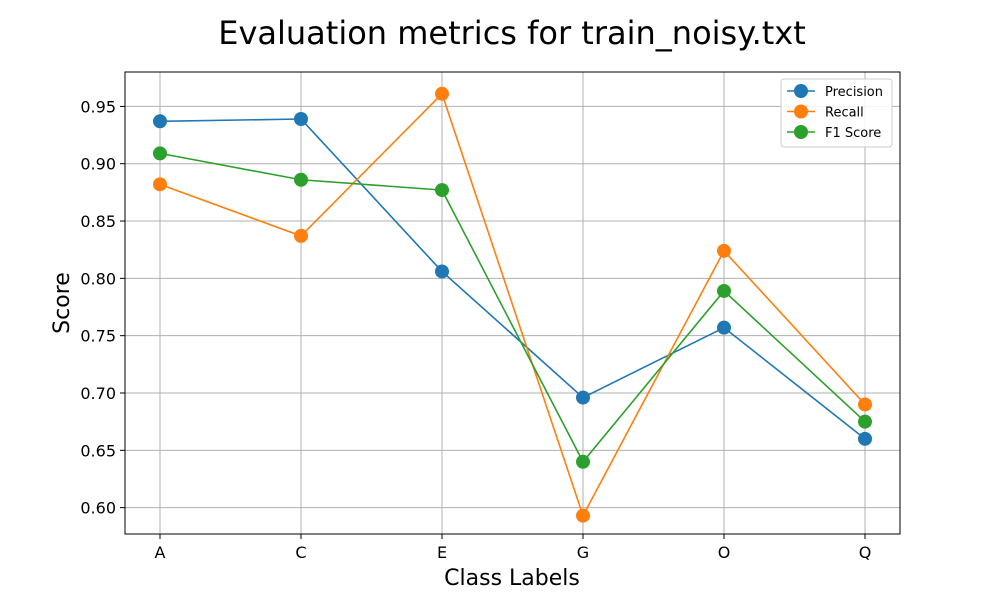 This screenshot has height=600, width=1000. I want to click on legend-label: Recall, so click(844, 113).